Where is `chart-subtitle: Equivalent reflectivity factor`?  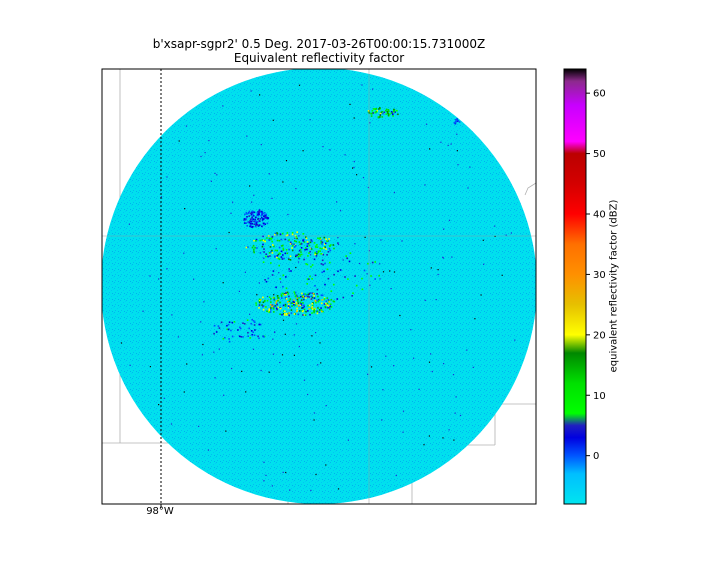 chart-subtitle: Equivalent reflectivity factor is located at coordinates (319, 58).